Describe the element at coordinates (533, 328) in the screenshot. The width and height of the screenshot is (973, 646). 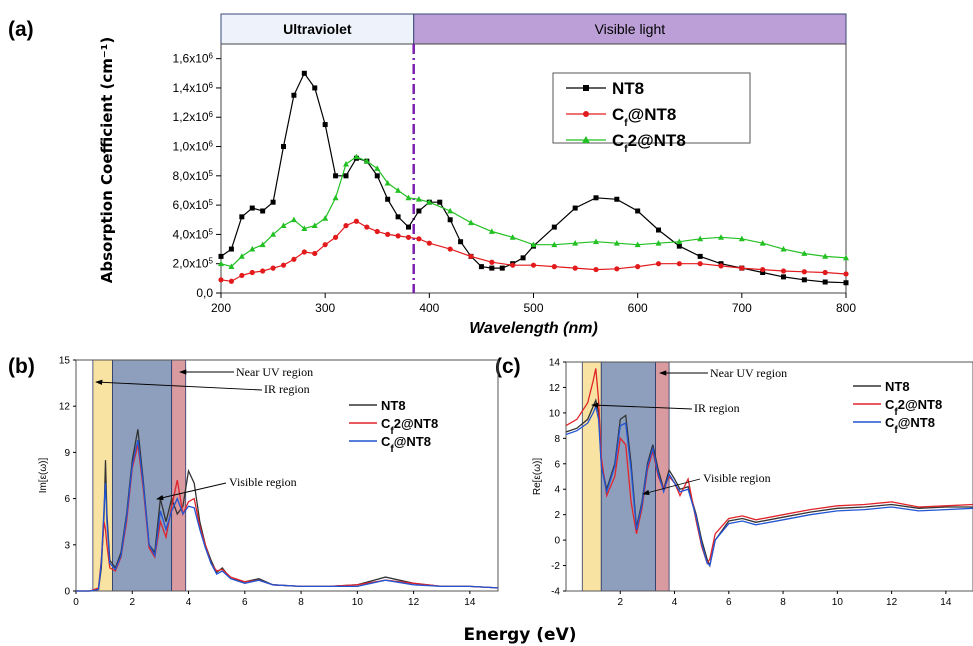
I see `x-axis-label: Wavelength (nm)` at that location.